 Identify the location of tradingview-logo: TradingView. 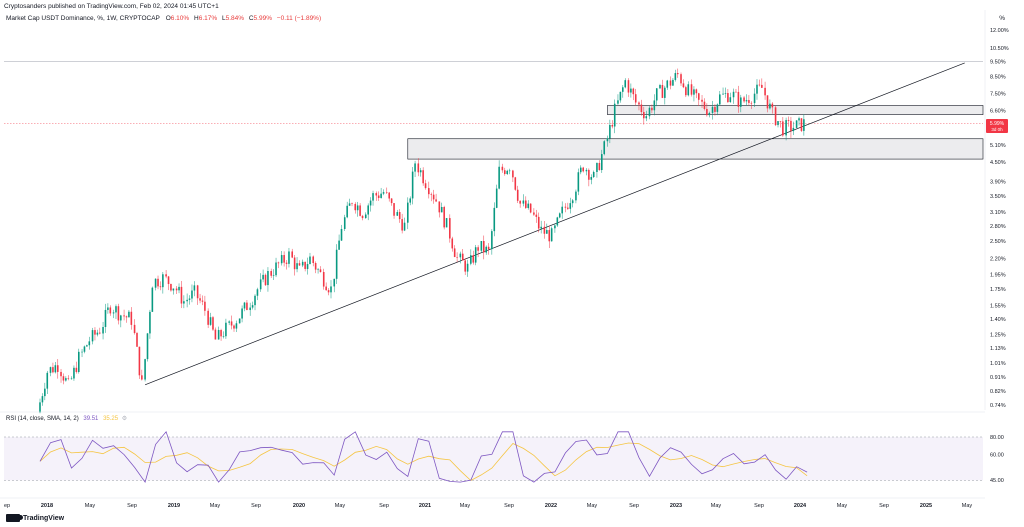
(35, 518).